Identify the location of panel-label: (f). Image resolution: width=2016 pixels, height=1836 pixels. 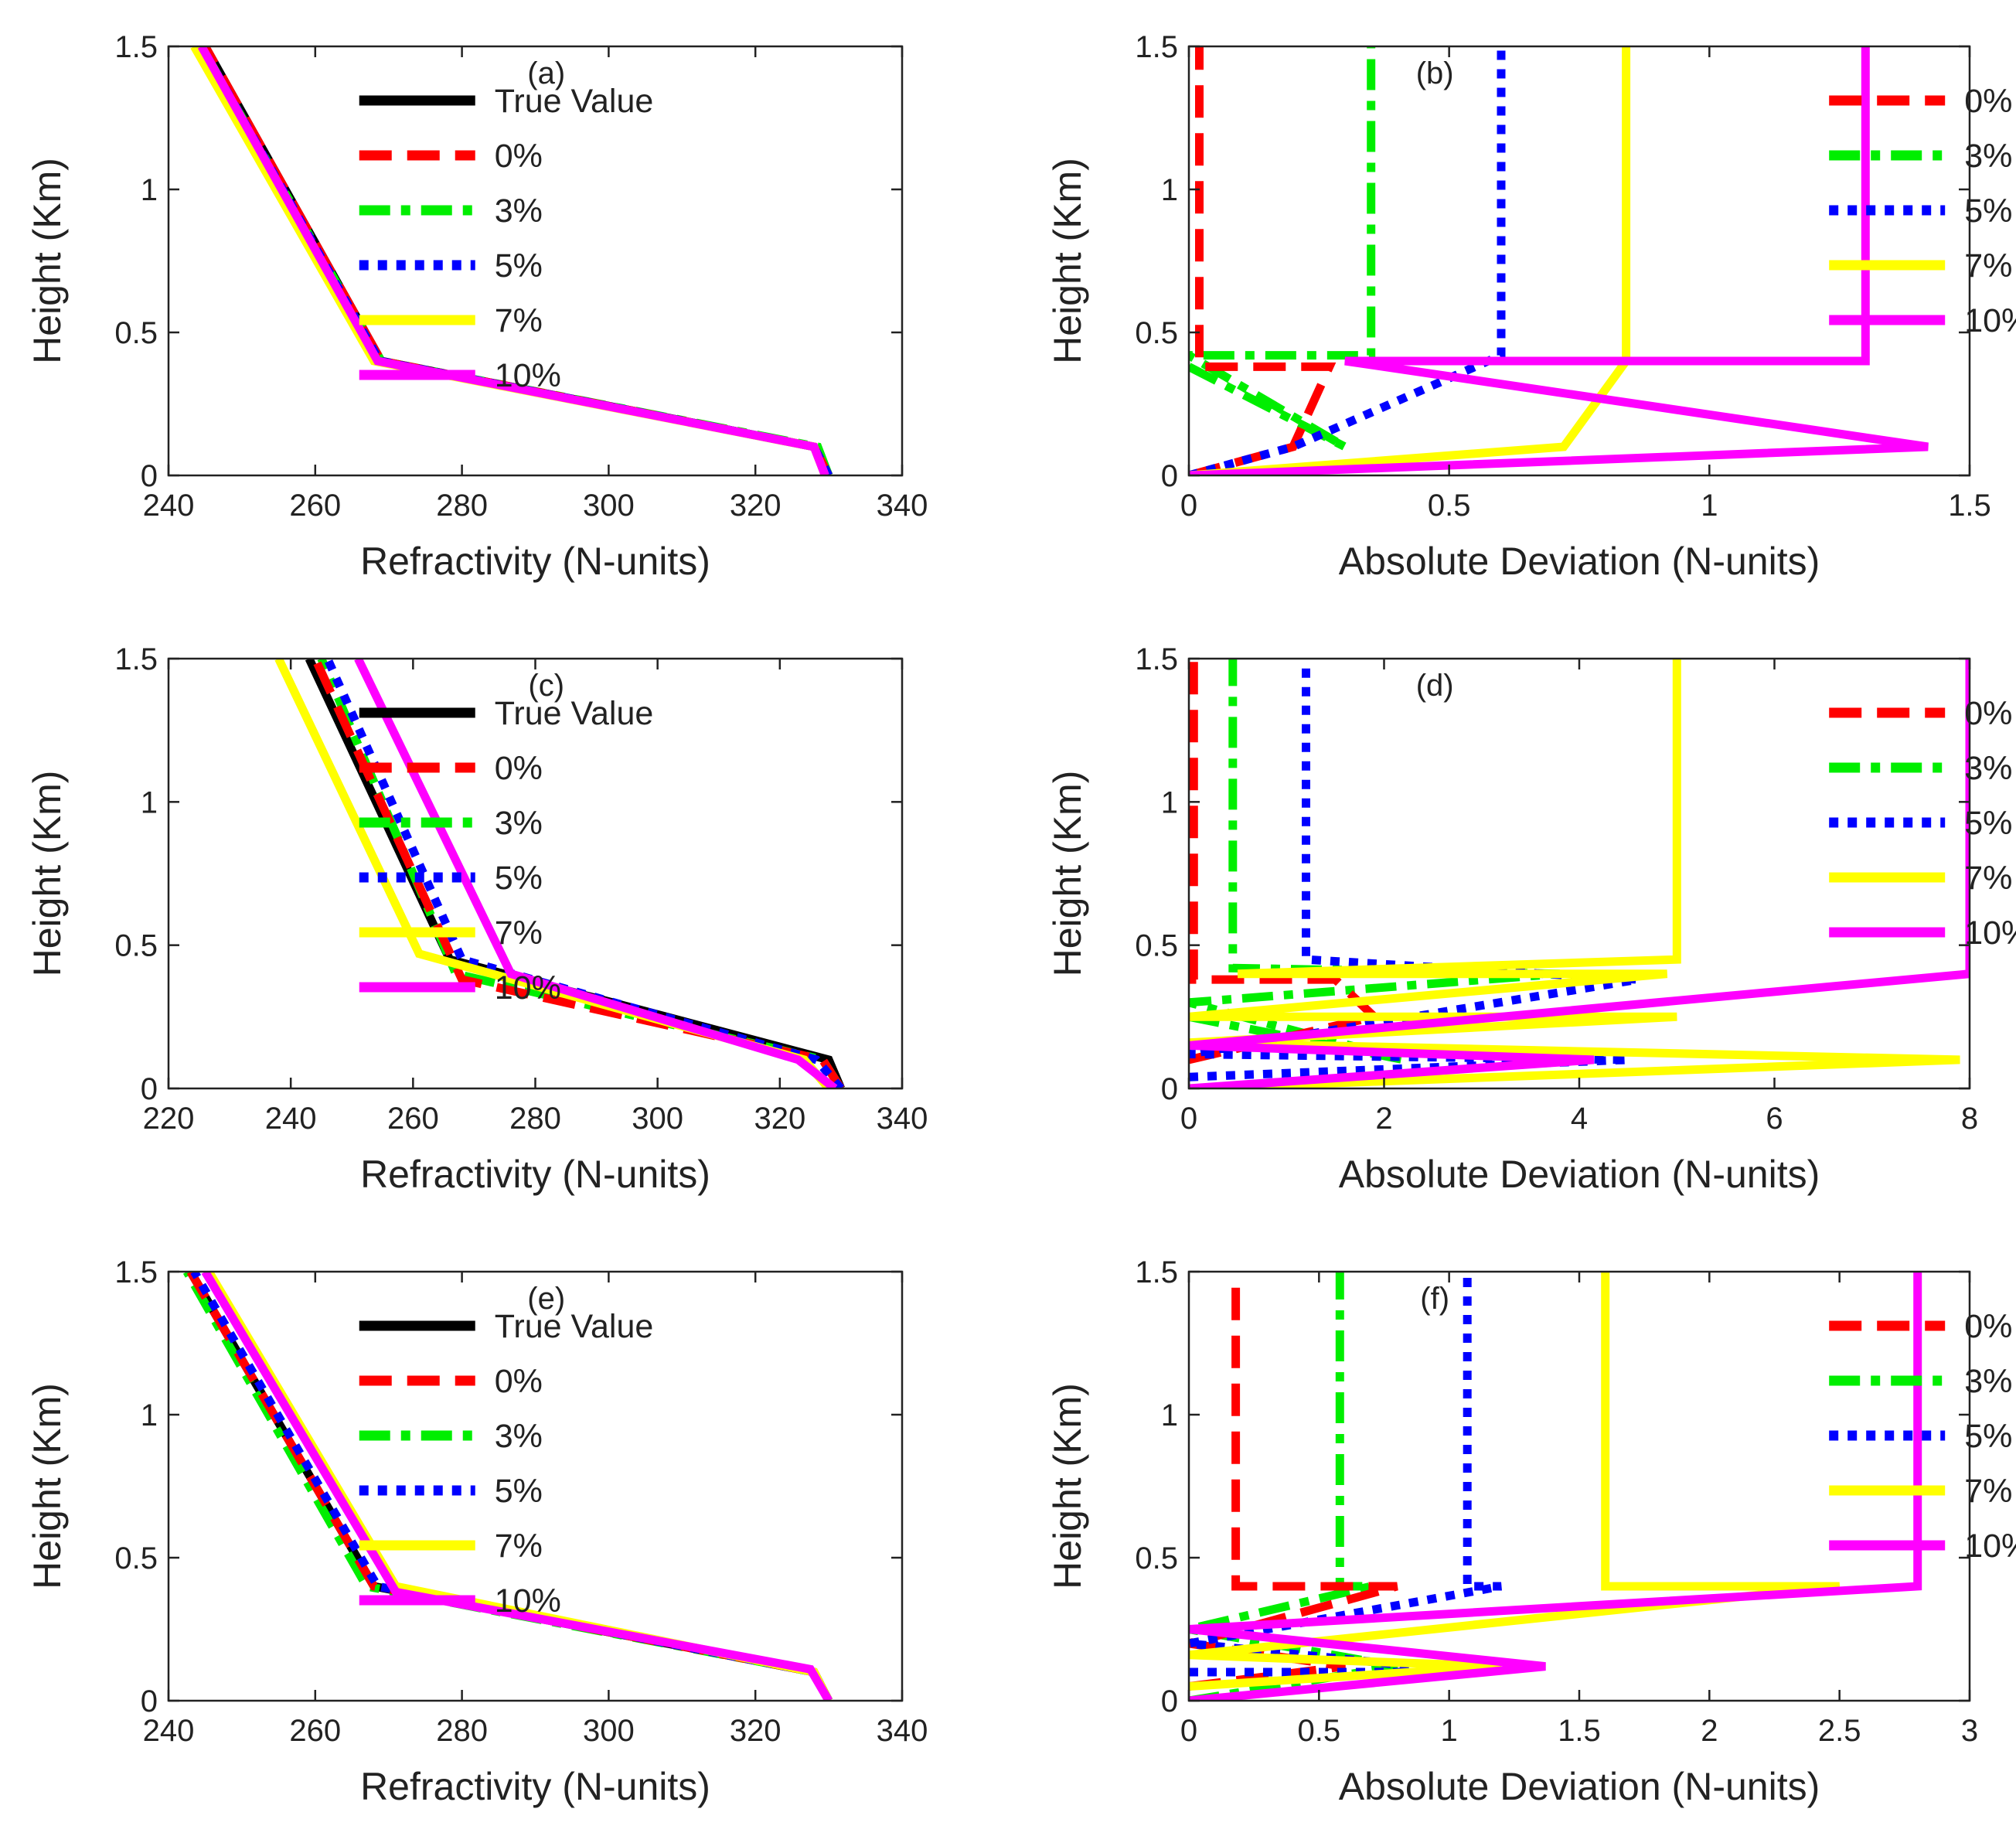
(1434, 1299).